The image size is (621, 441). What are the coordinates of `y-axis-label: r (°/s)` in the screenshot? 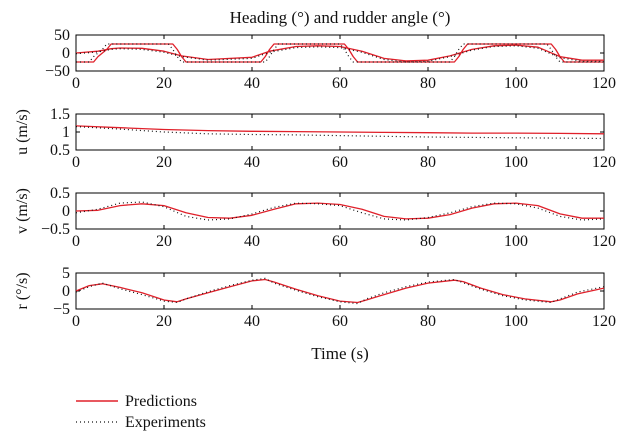 It's located at (22, 290).